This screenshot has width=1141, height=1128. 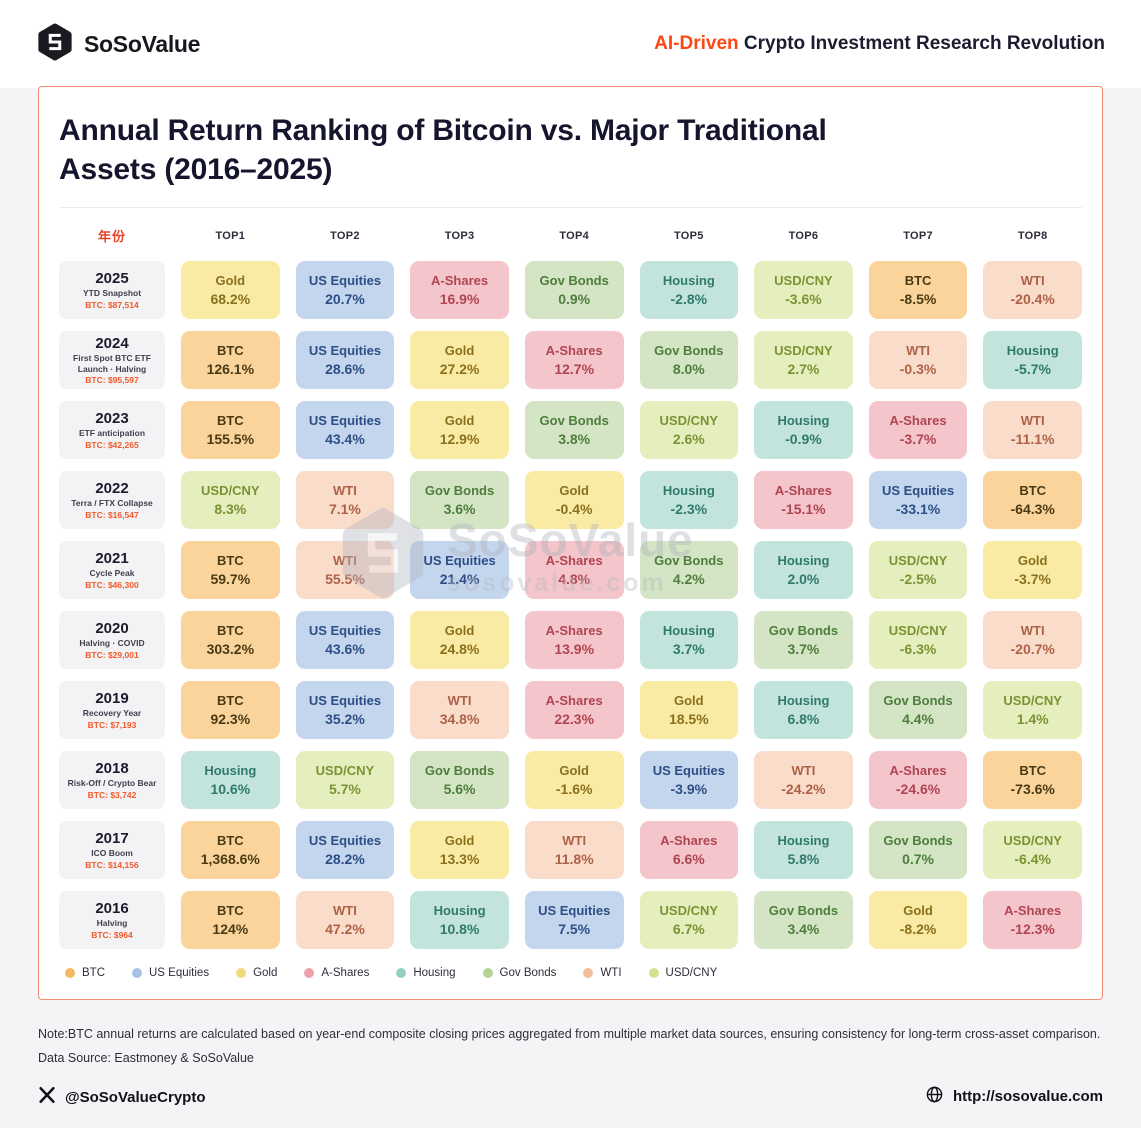 I want to click on asset-return: -5.7%, so click(x=1032, y=369).